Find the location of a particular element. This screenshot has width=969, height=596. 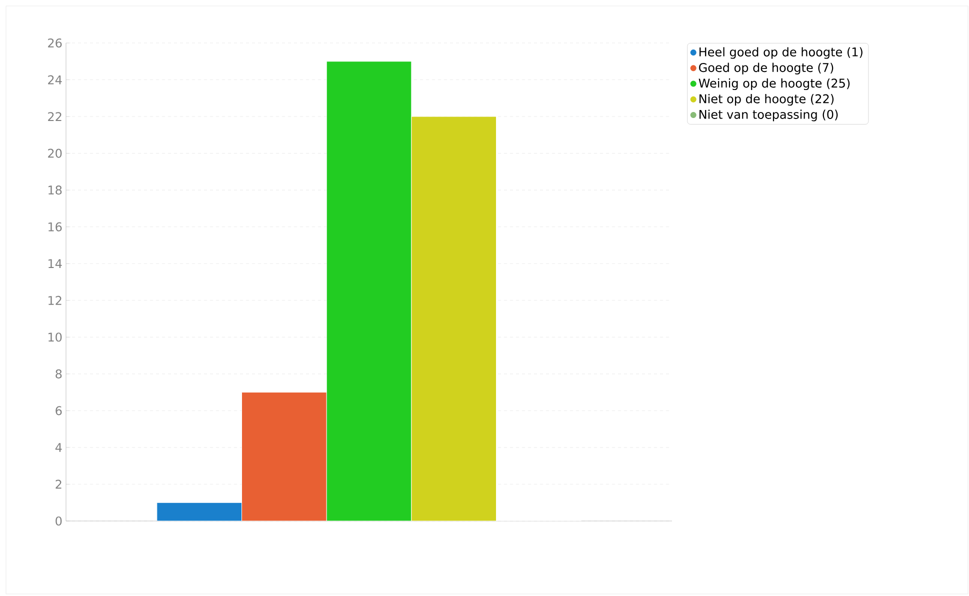

y-tick-label: 10 is located at coordinates (55, 337).